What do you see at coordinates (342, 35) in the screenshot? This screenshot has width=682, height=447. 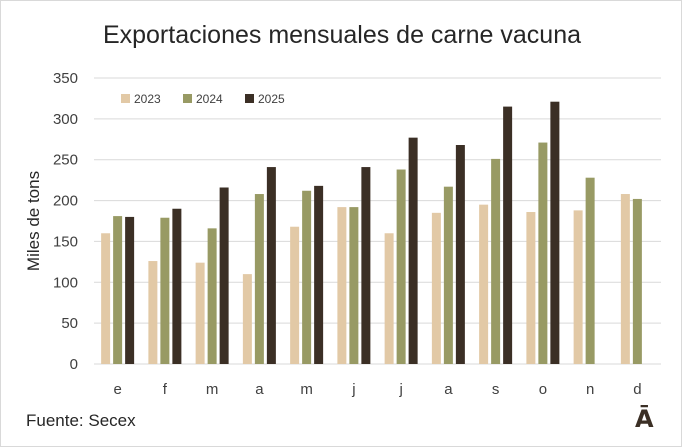 I see `chart-title: Exportaciones mensuales de carne vacuna` at bounding box center [342, 35].